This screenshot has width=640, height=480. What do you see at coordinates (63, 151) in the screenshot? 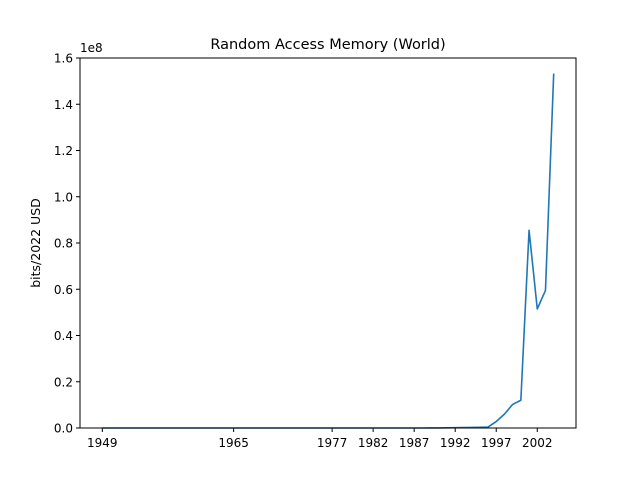
I see `y-tick-label: 1.2` at bounding box center [63, 151].